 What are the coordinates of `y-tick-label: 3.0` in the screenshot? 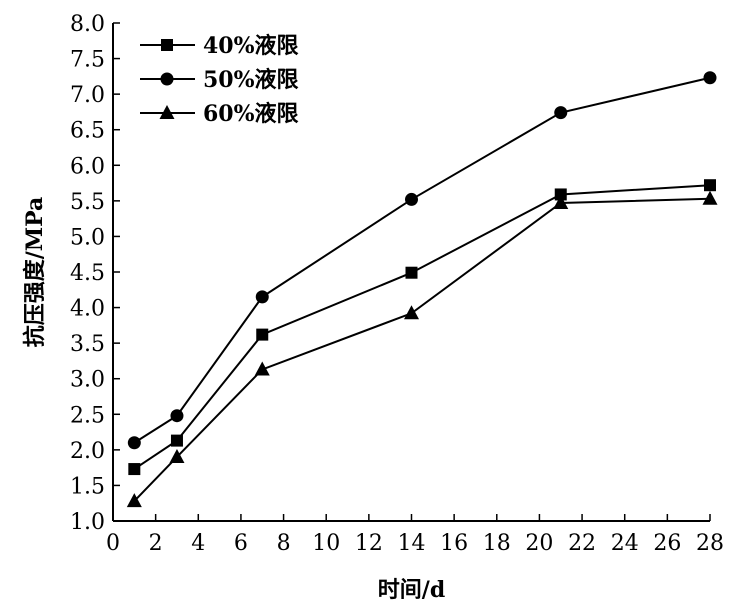 It's located at (87, 380).